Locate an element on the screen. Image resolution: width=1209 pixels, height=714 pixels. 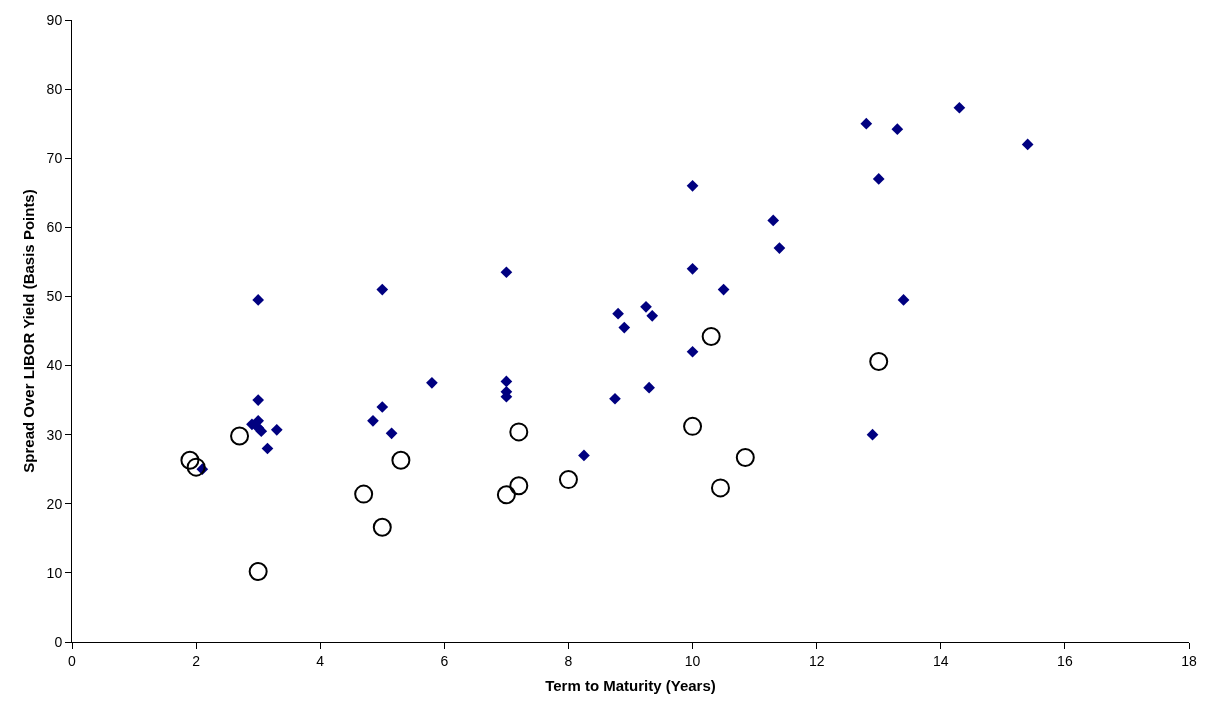
y-tick-label: 90 is located at coordinates (54, 19).